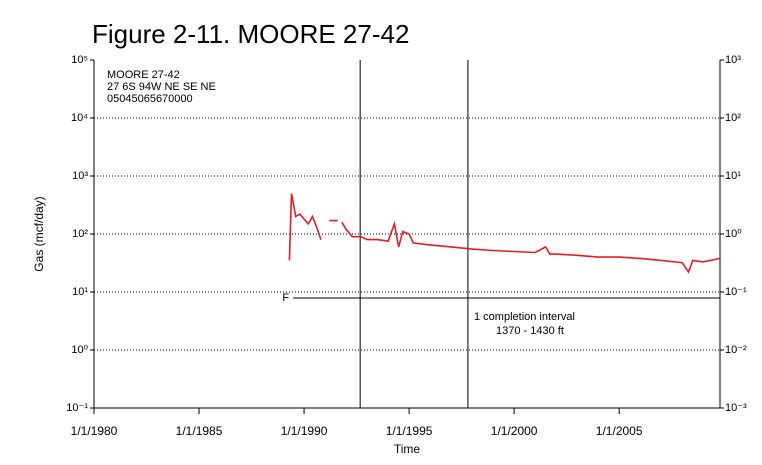 The image size is (762, 465). I want to click on y-tick-label: 10⁵, so click(79, 60).